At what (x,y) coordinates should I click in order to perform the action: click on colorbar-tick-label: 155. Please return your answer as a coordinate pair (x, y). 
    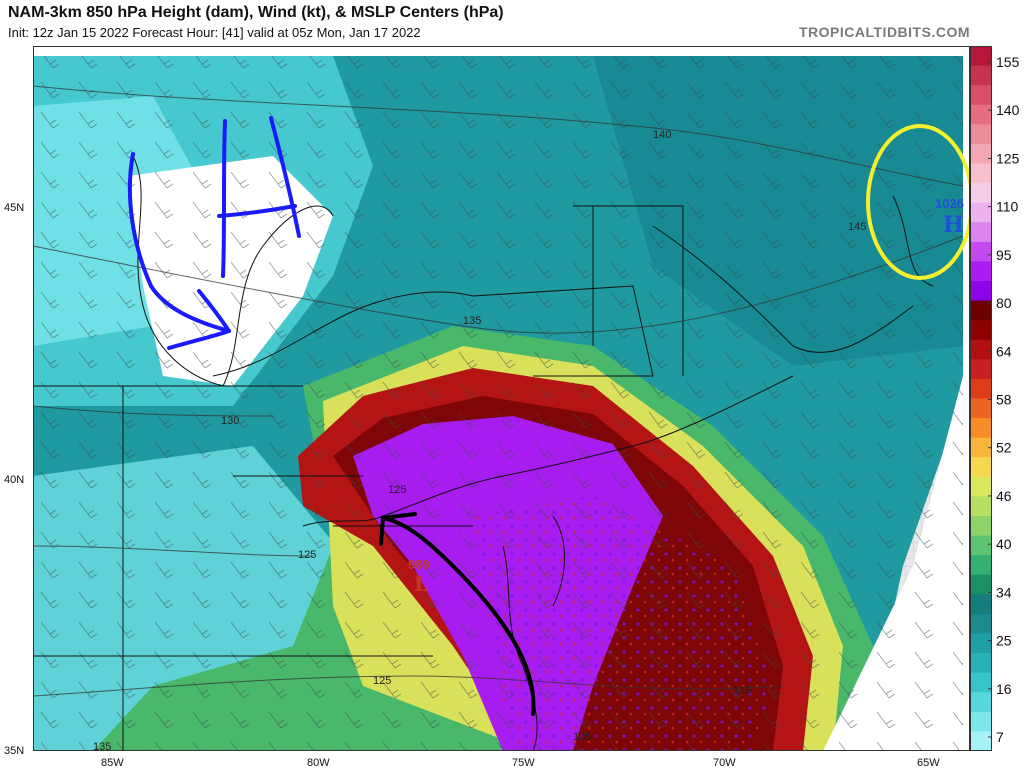
    Looking at the image, I should click on (1008, 62).